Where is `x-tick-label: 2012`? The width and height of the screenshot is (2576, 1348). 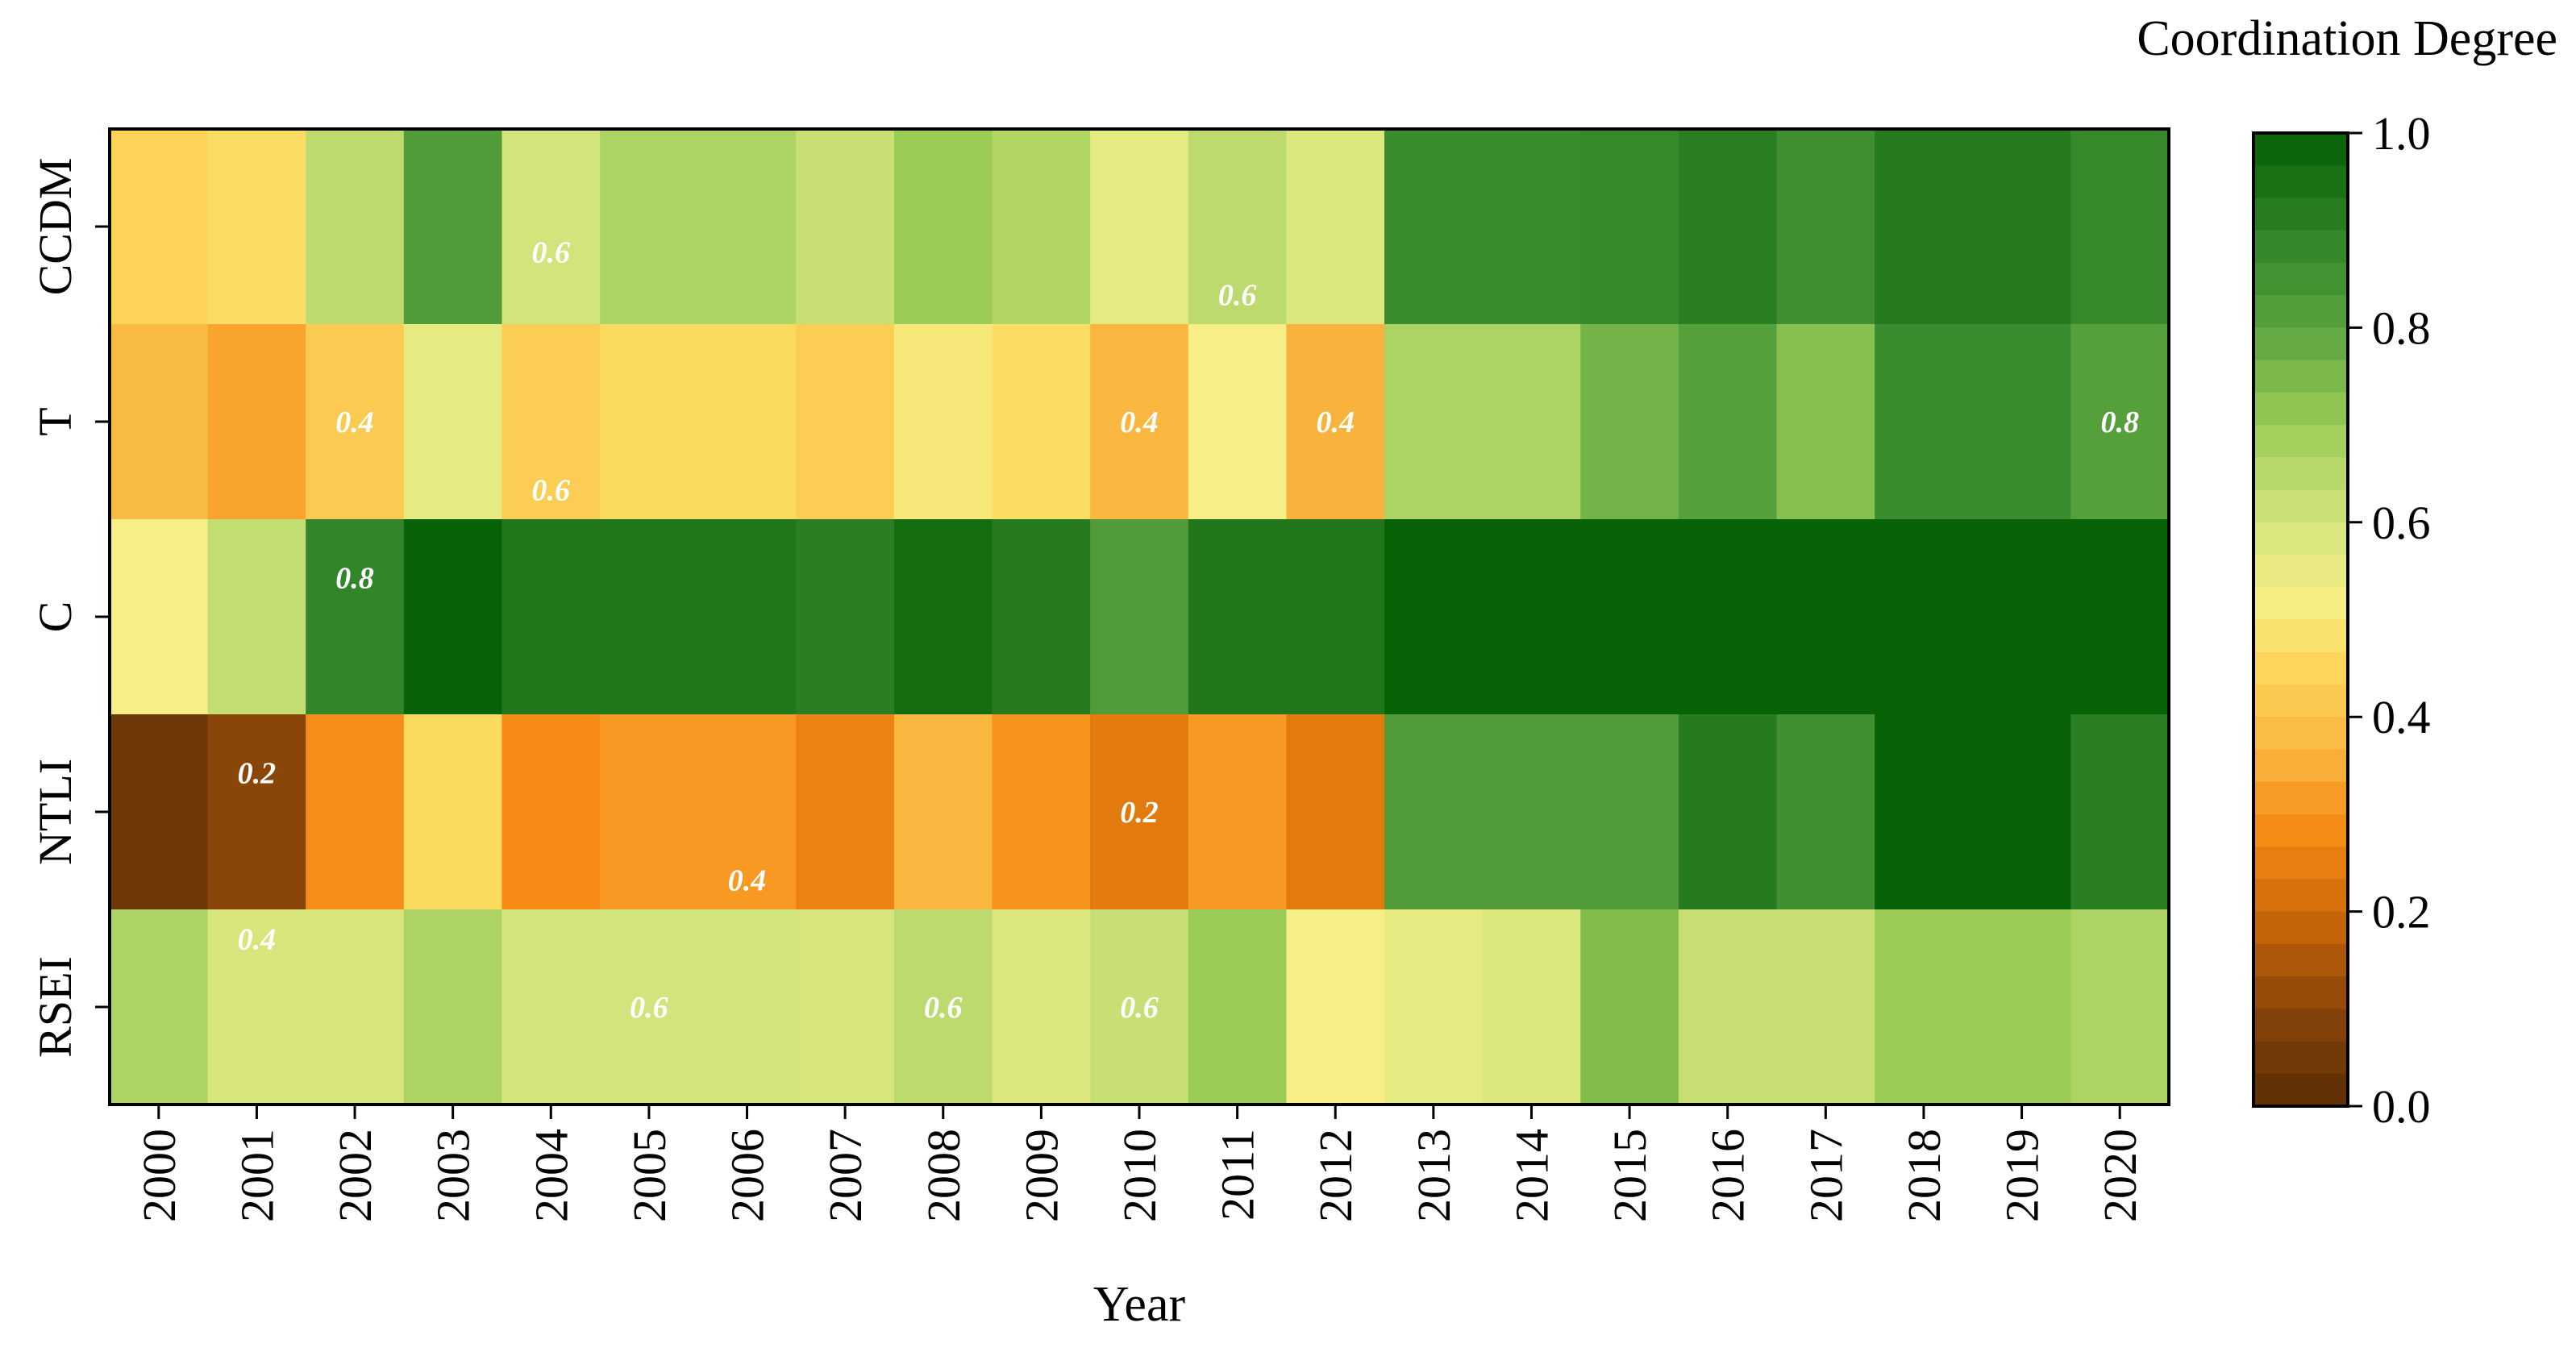
x-tick-label: 2012 is located at coordinates (1335, 1175).